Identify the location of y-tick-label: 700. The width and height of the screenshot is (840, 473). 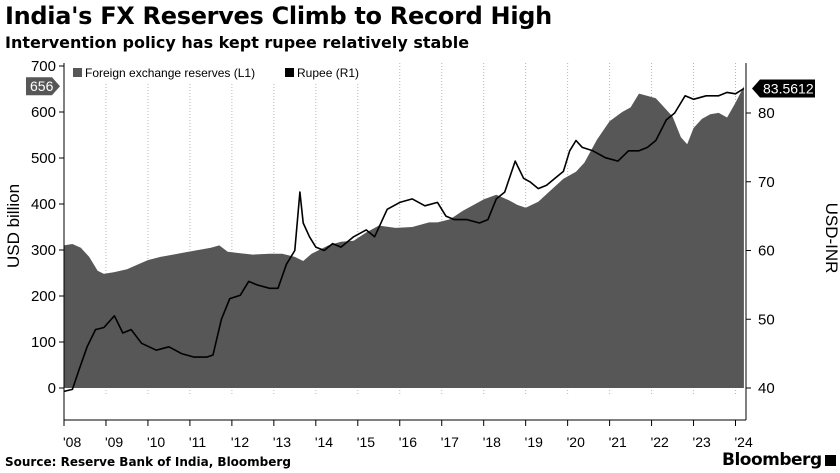
(43, 66).